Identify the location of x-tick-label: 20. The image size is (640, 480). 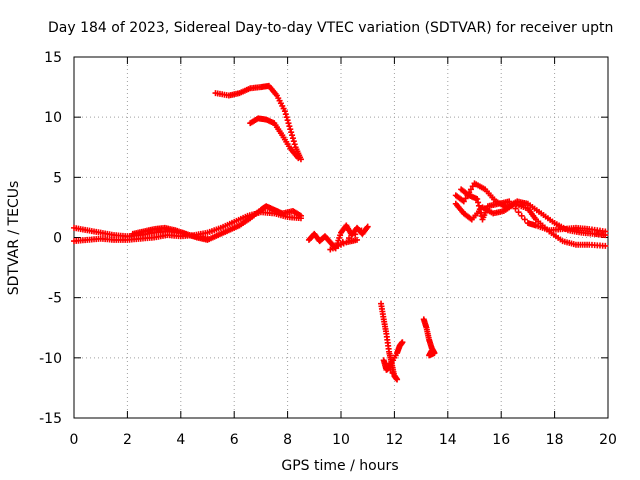
(608, 440).